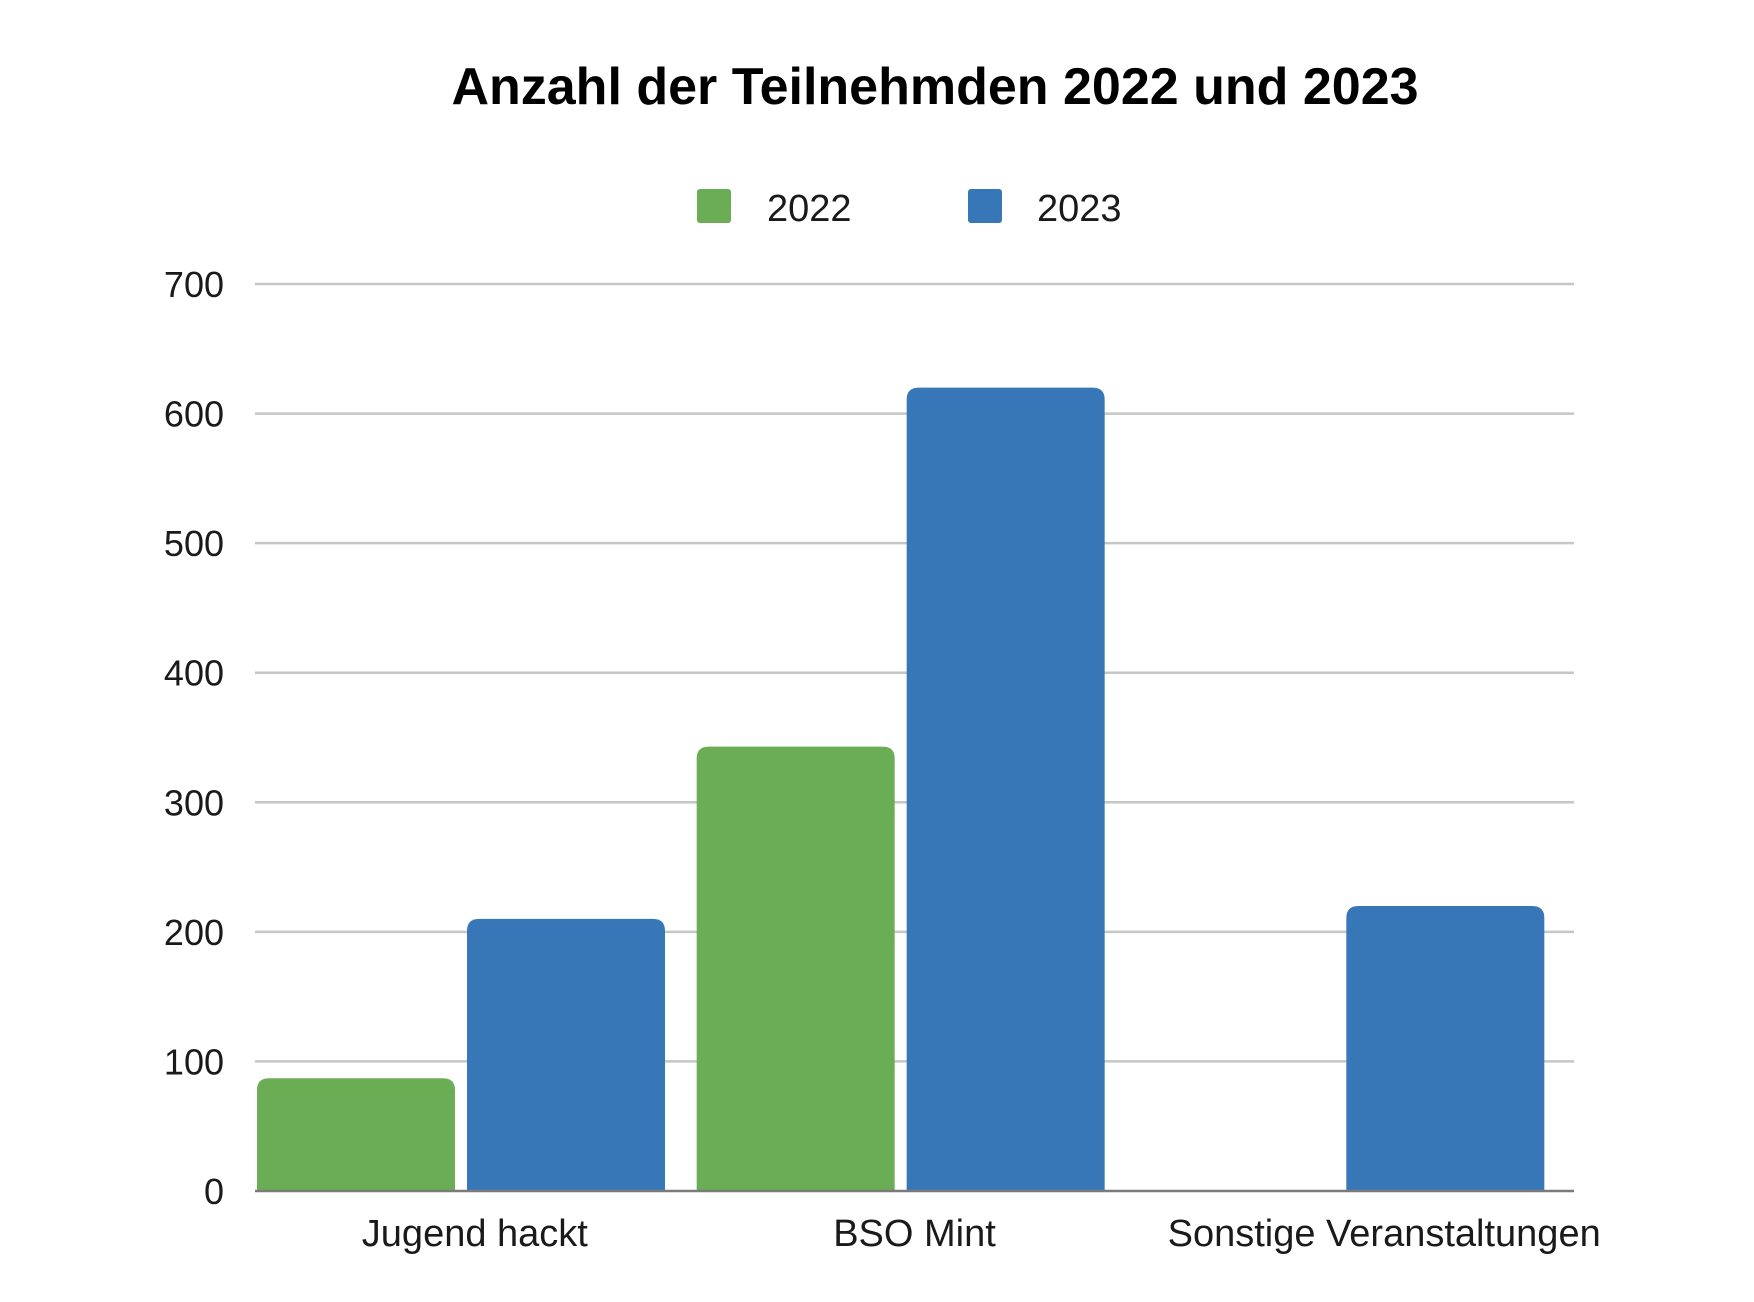 Image resolution: width=1754 pixels, height=1302 pixels. Describe the element at coordinates (194, 1061) in the screenshot. I see `y-tick-label: 100` at that location.